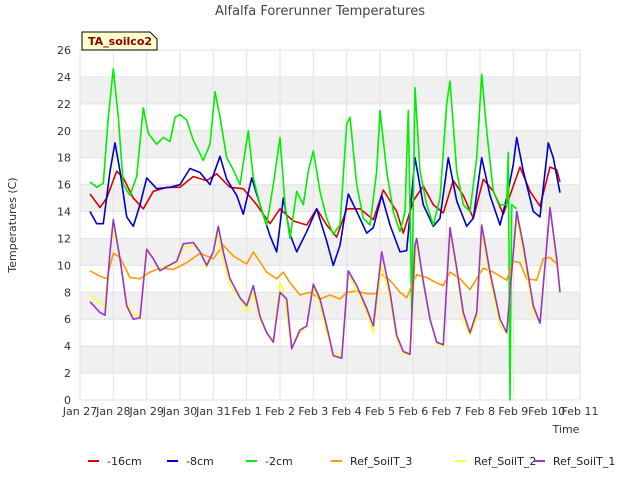  Describe the element at coordinates (79, 411) in the screenshot. I see `x-tick-label: Jan 27` at that location.